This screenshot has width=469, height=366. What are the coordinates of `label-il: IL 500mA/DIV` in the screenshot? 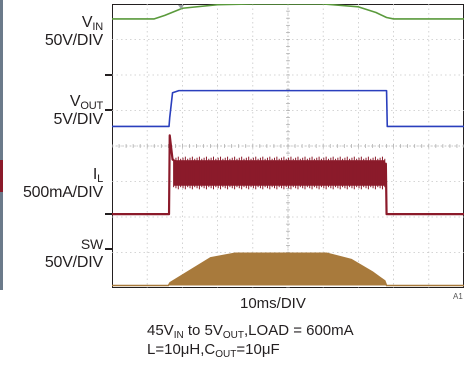 It's located at (62, 183).